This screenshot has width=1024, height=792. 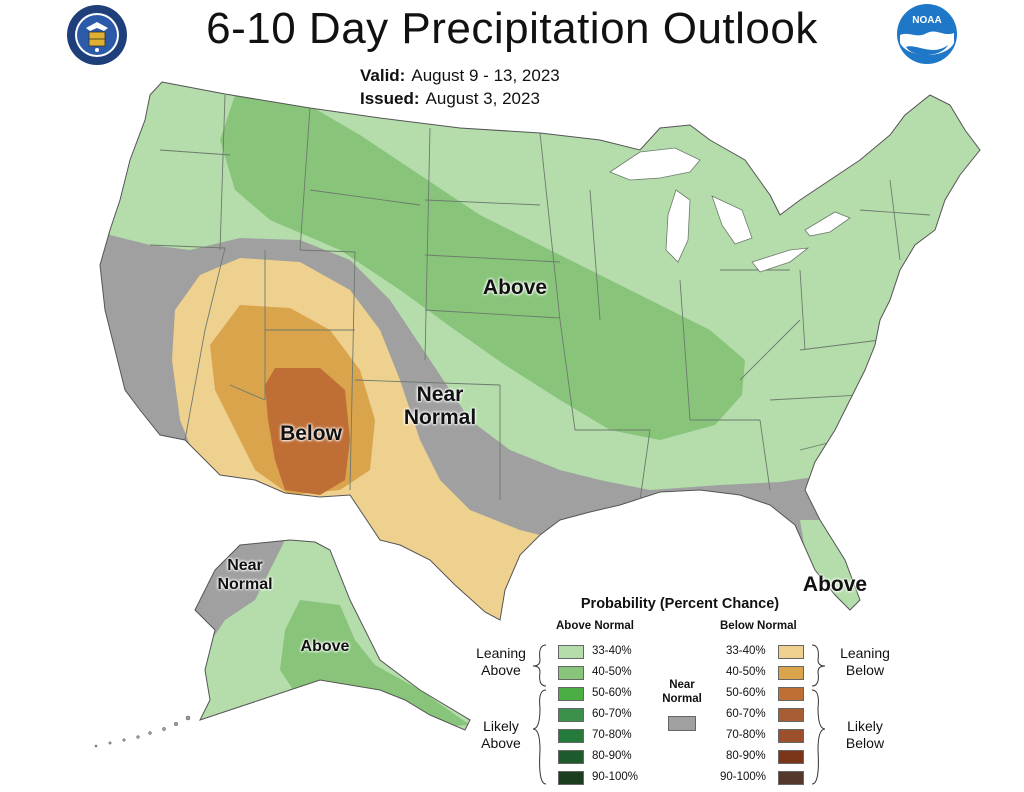 I want to click on label-above-conus: Above, so click(x=515, y=287).